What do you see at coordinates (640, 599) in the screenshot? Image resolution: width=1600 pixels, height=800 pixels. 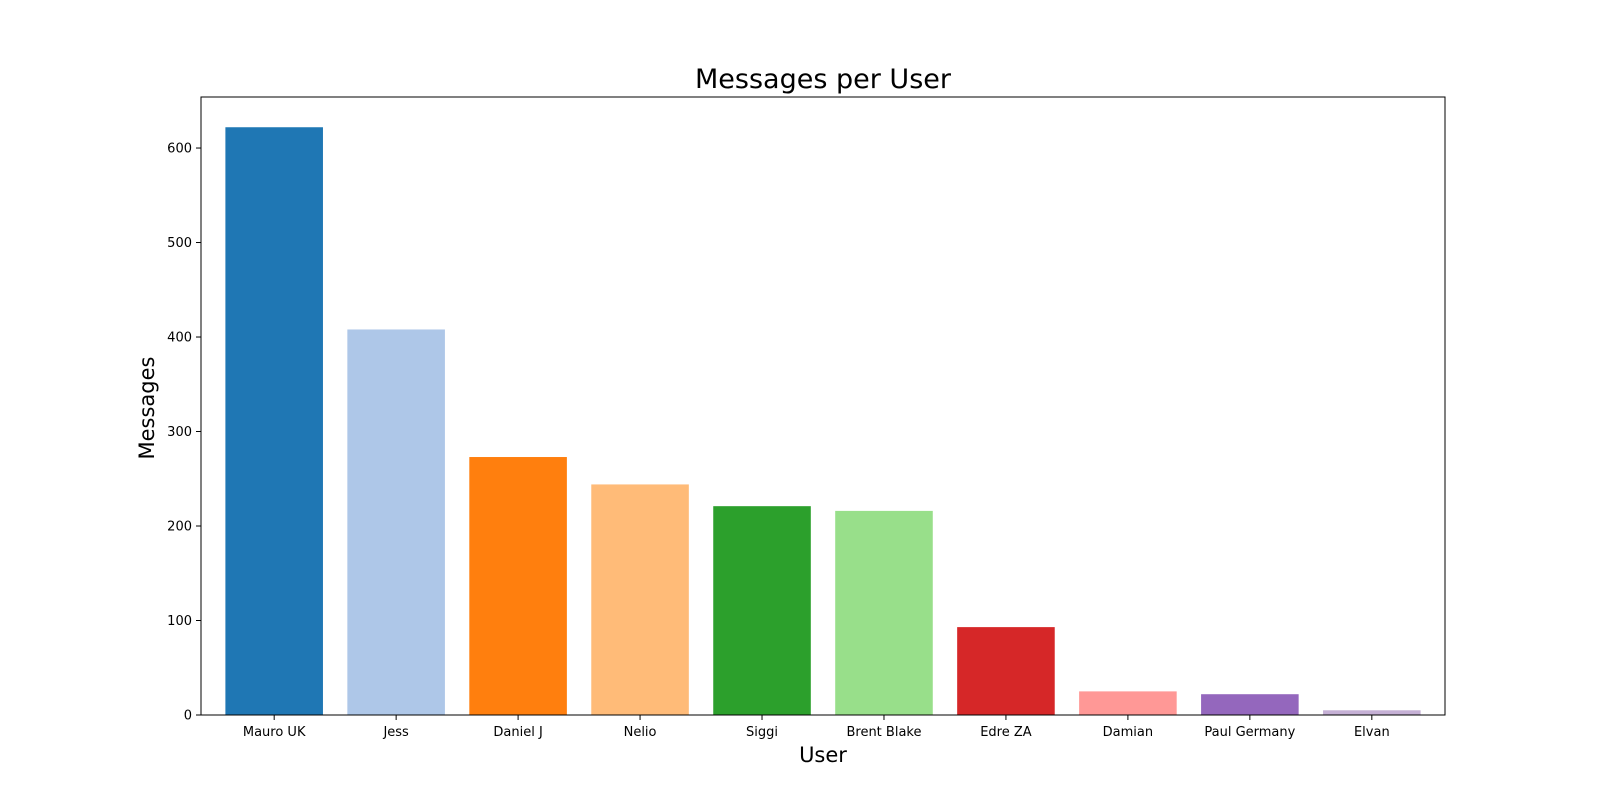 I see `bar-nelio` at bounding box center [640, 599].